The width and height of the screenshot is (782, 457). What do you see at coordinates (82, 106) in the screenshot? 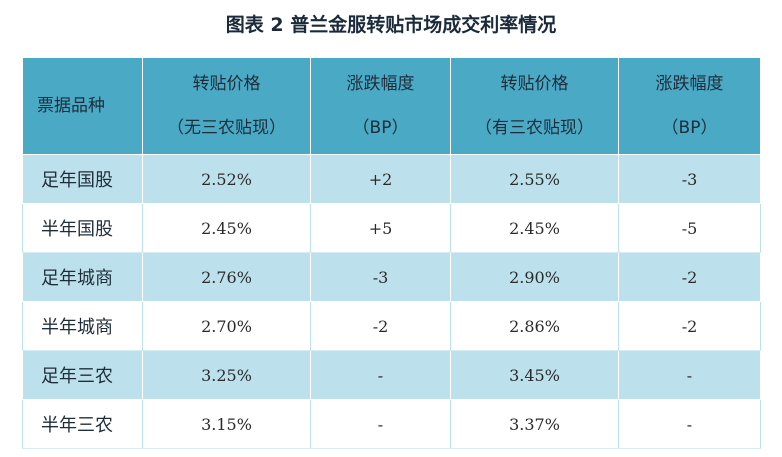
I see `header-category: 票据品种` at bounding box center [82, 106].